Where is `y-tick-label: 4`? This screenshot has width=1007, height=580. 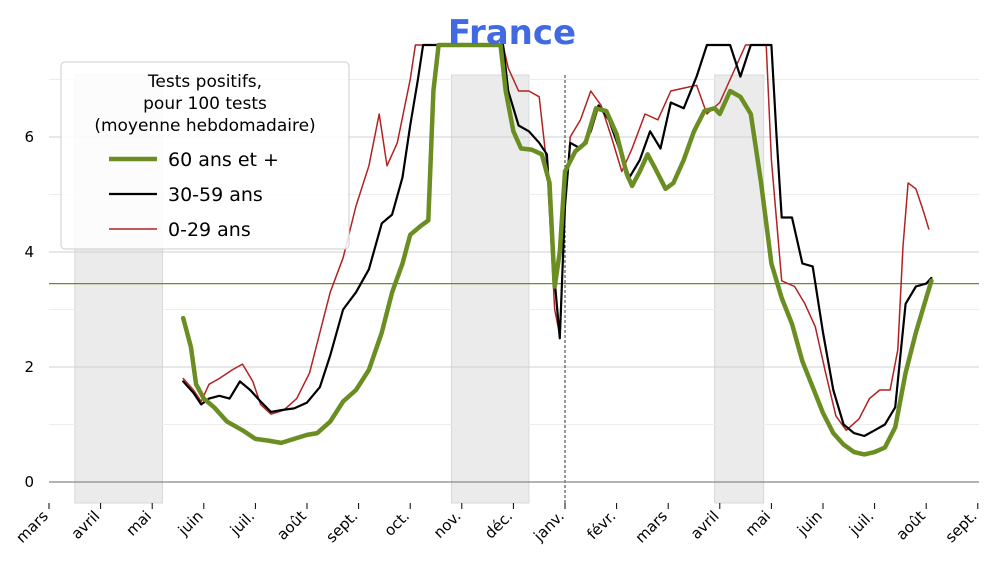 y-tick-label: 4 is located at coordinates (29, 252).